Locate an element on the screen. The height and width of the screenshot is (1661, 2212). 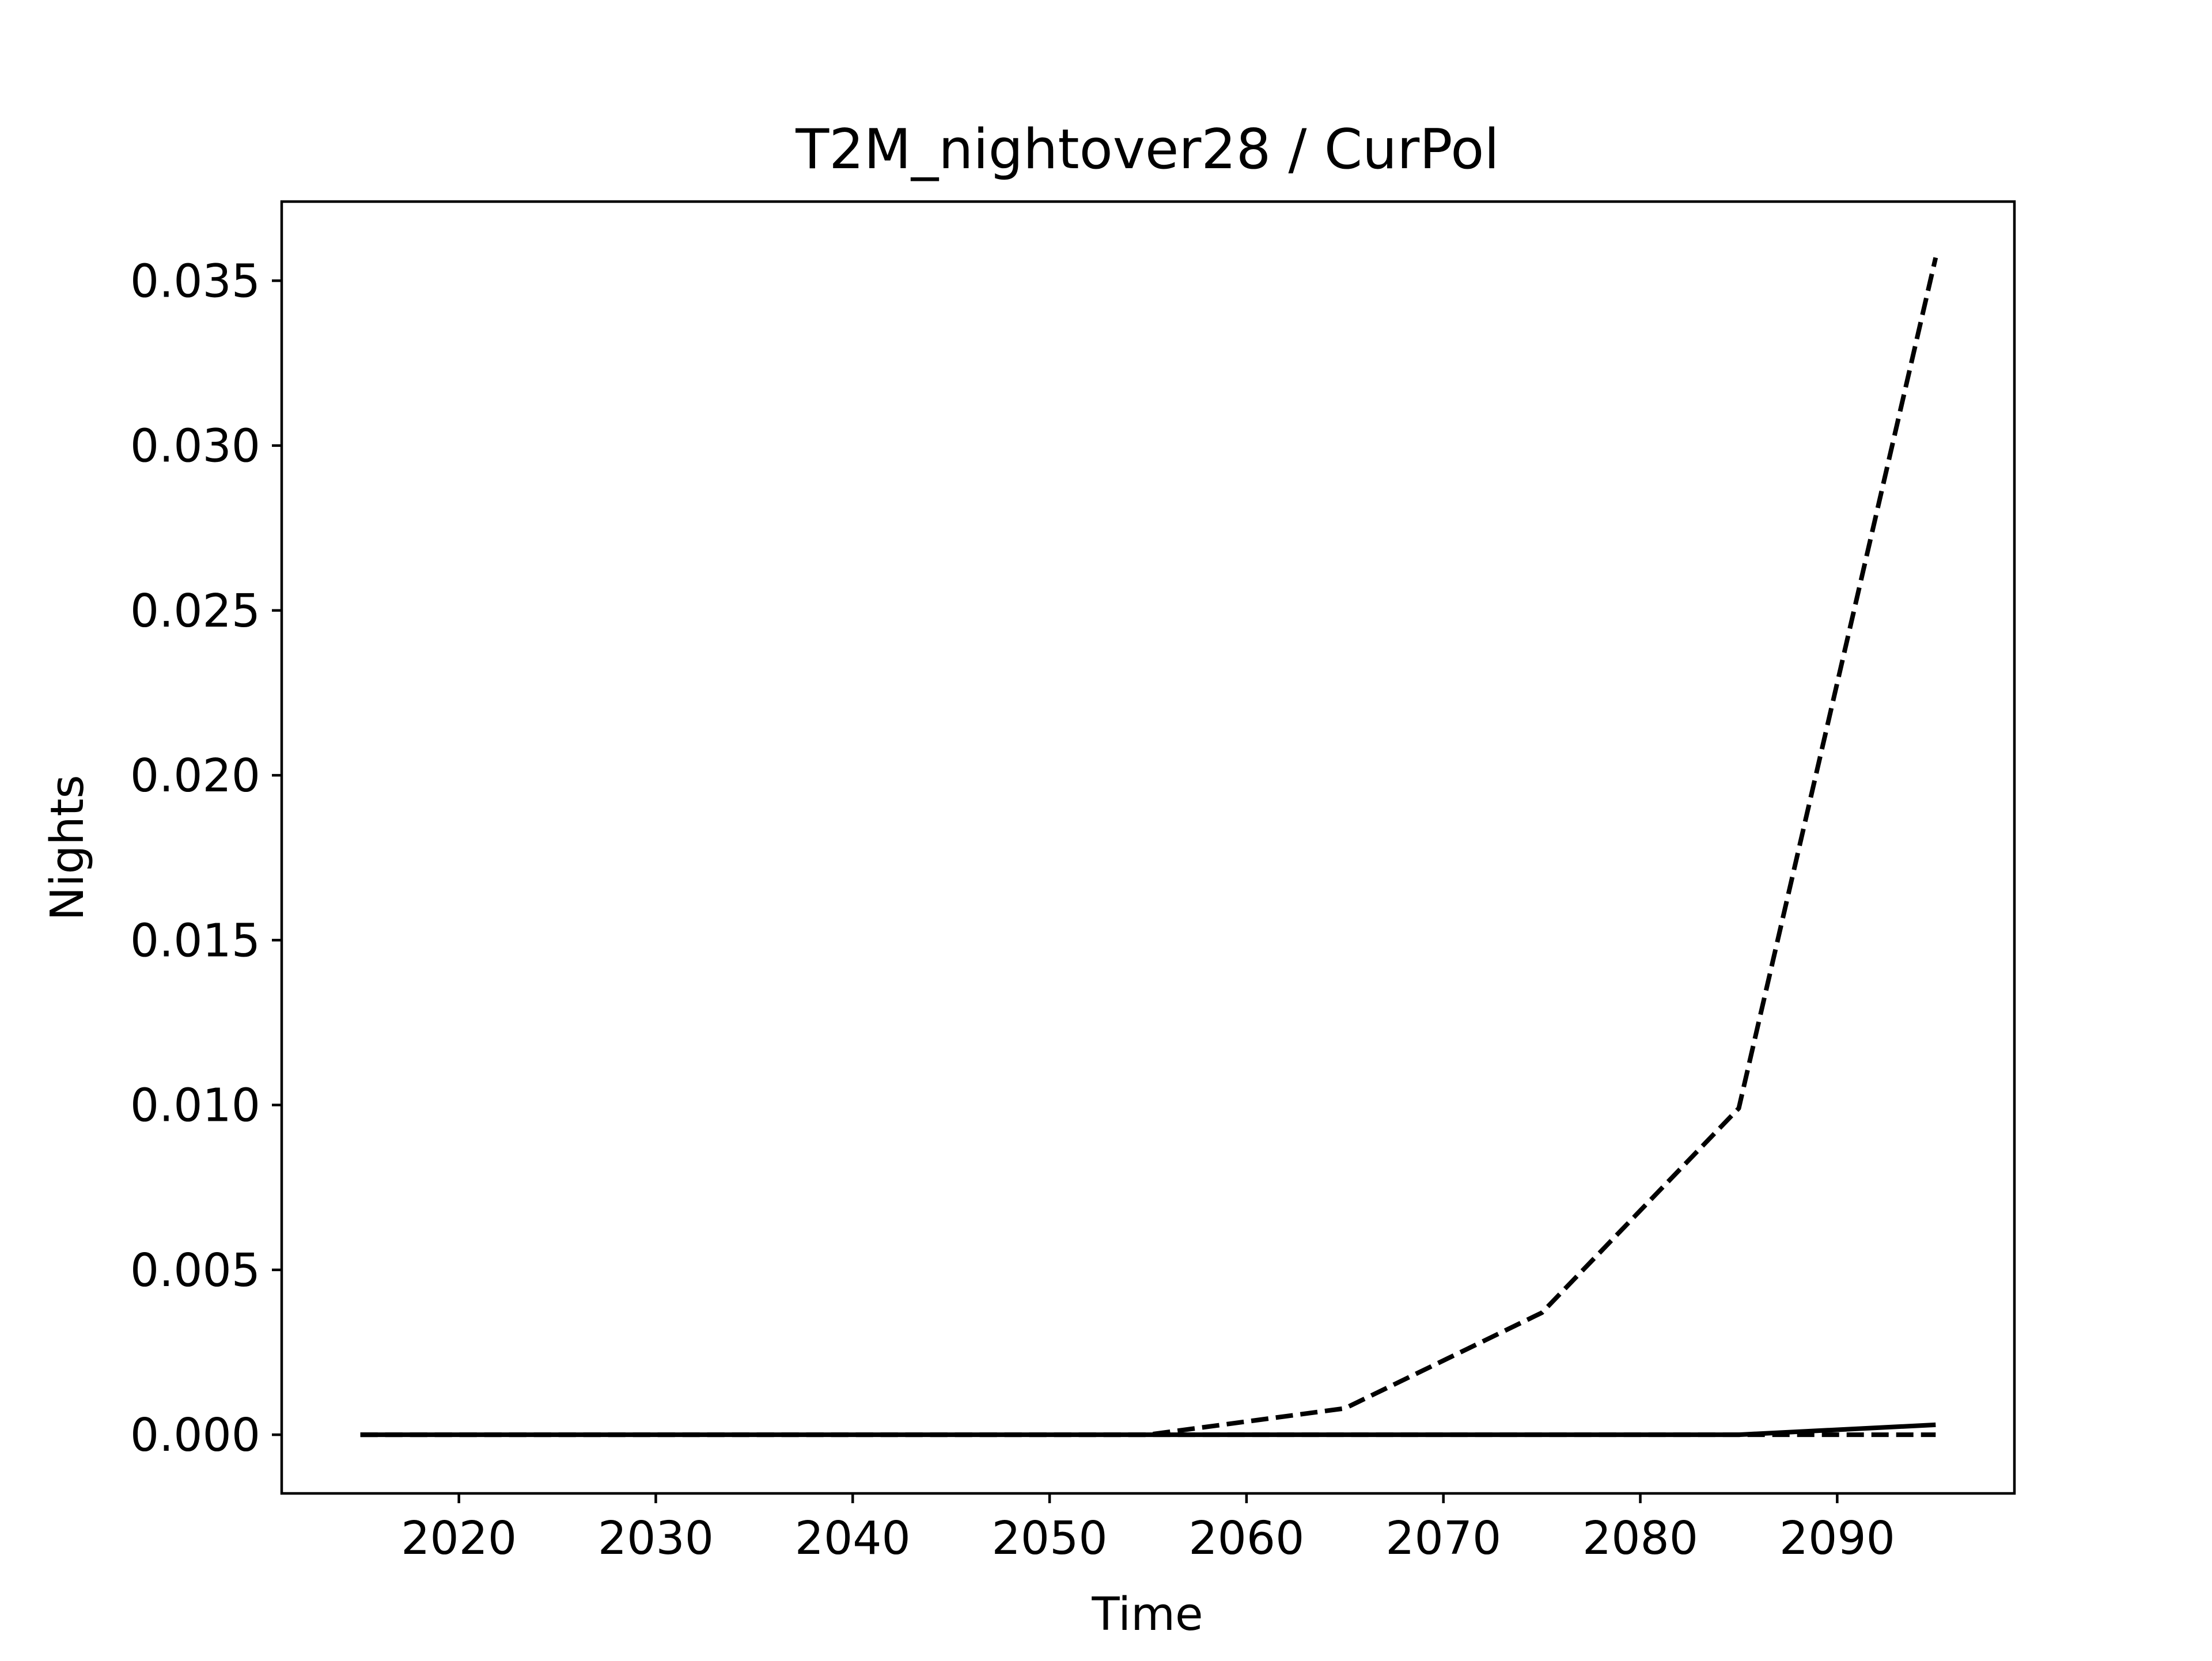
y-tick-label: 0.035 is located at coordinates (195, 281).